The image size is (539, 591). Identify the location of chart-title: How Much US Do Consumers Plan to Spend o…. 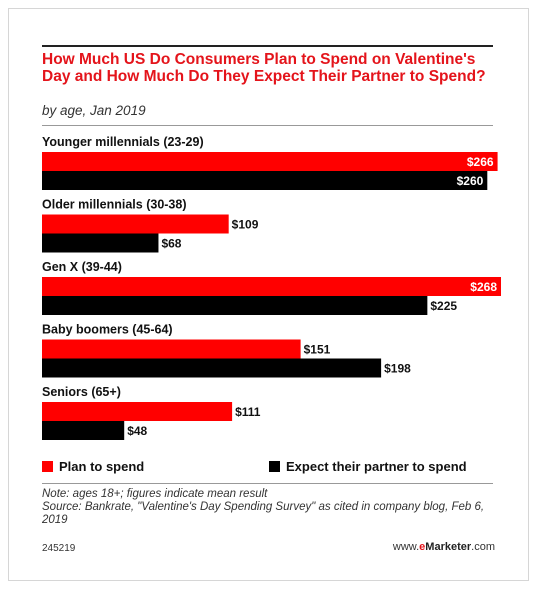
(264, 68).